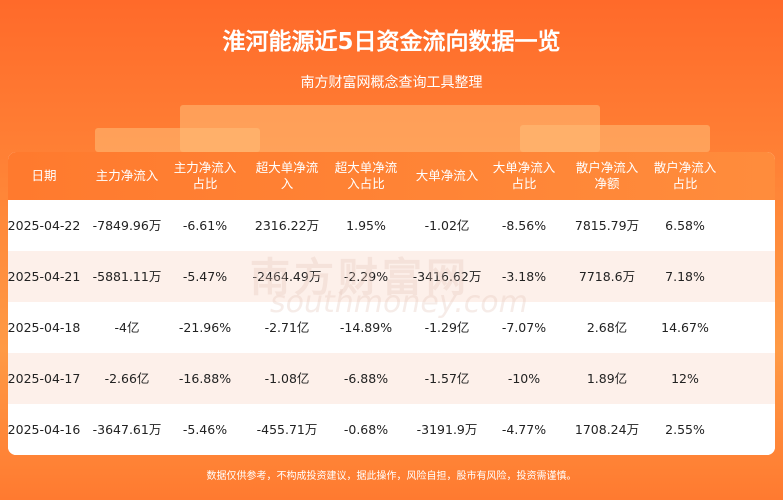  What do you see at coordinates (366, 327) in the screenshot?
I see `table-cell: -14.89%` at bounding box center [366, 327].